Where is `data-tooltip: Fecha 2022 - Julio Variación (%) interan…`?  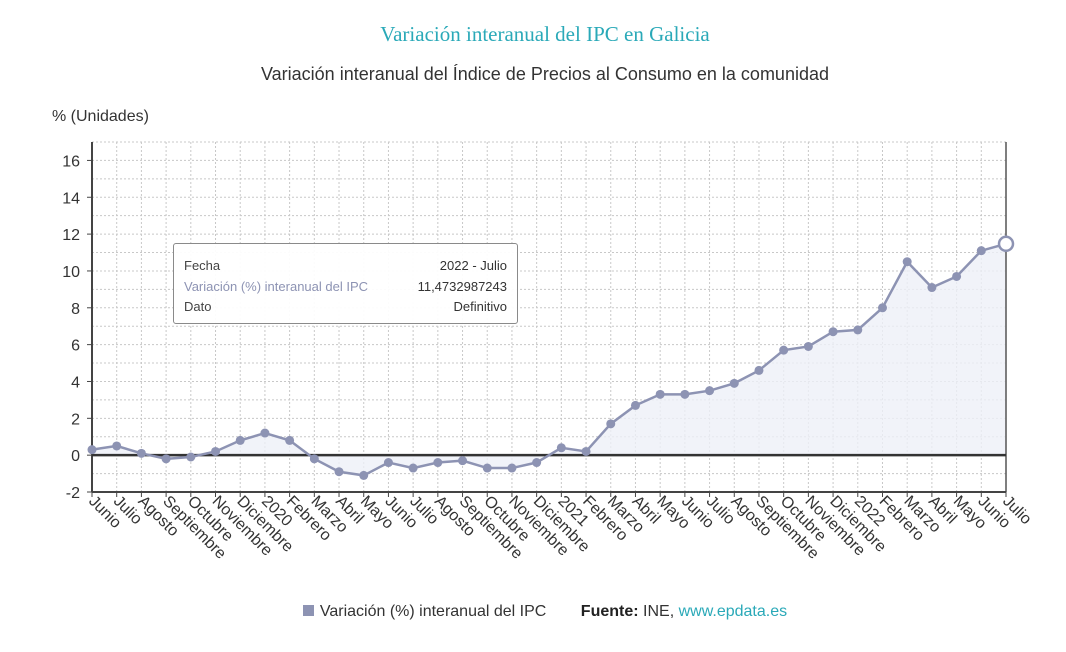
data-tooltip: Fecha 2022 - Julio Variación (%) interan… is located at coordinates (345, 283).